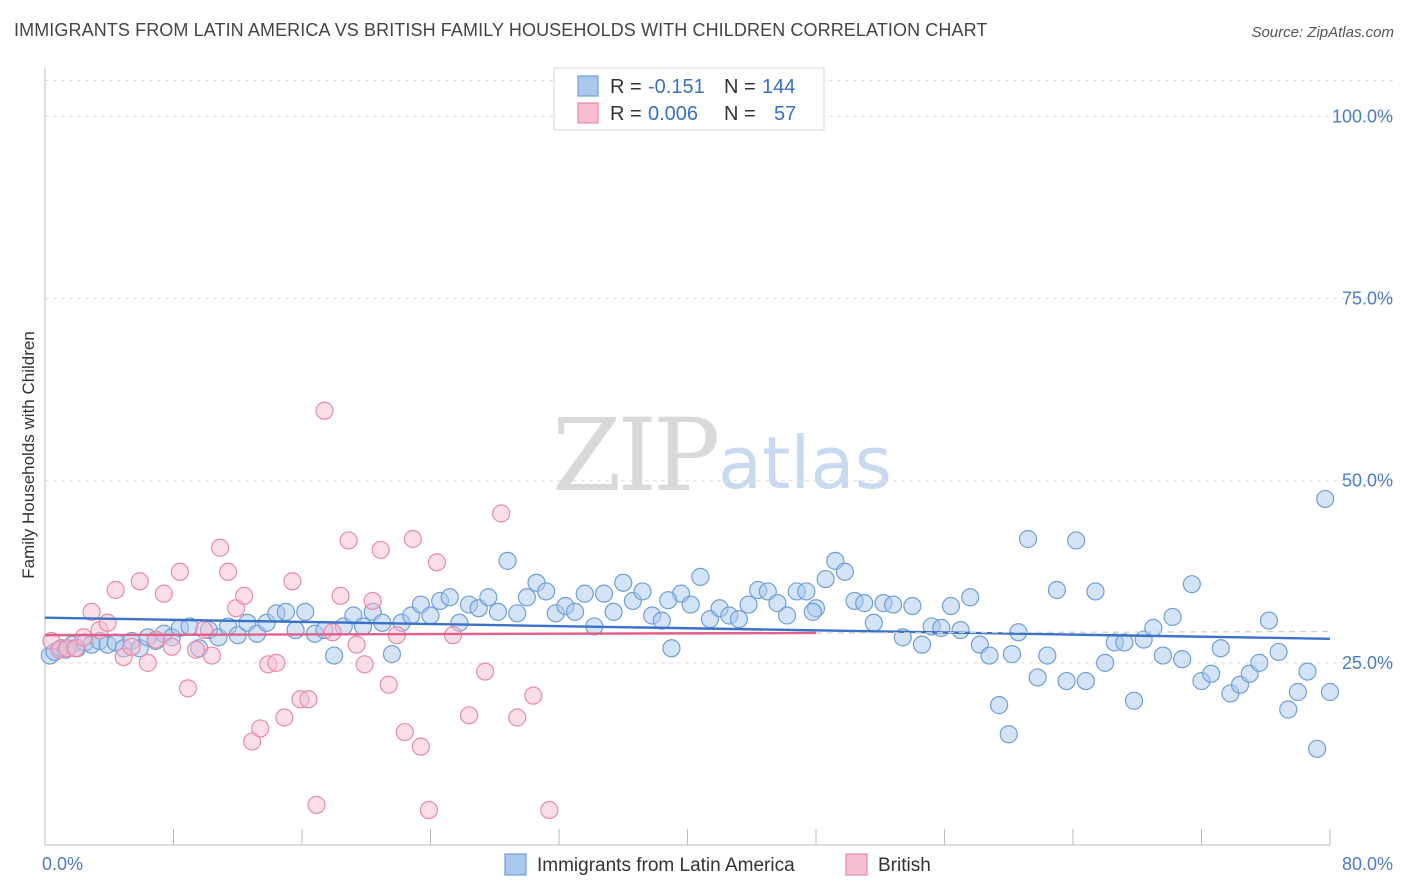  I want to click on legend-r-label-1: R =, so click(626, 87).